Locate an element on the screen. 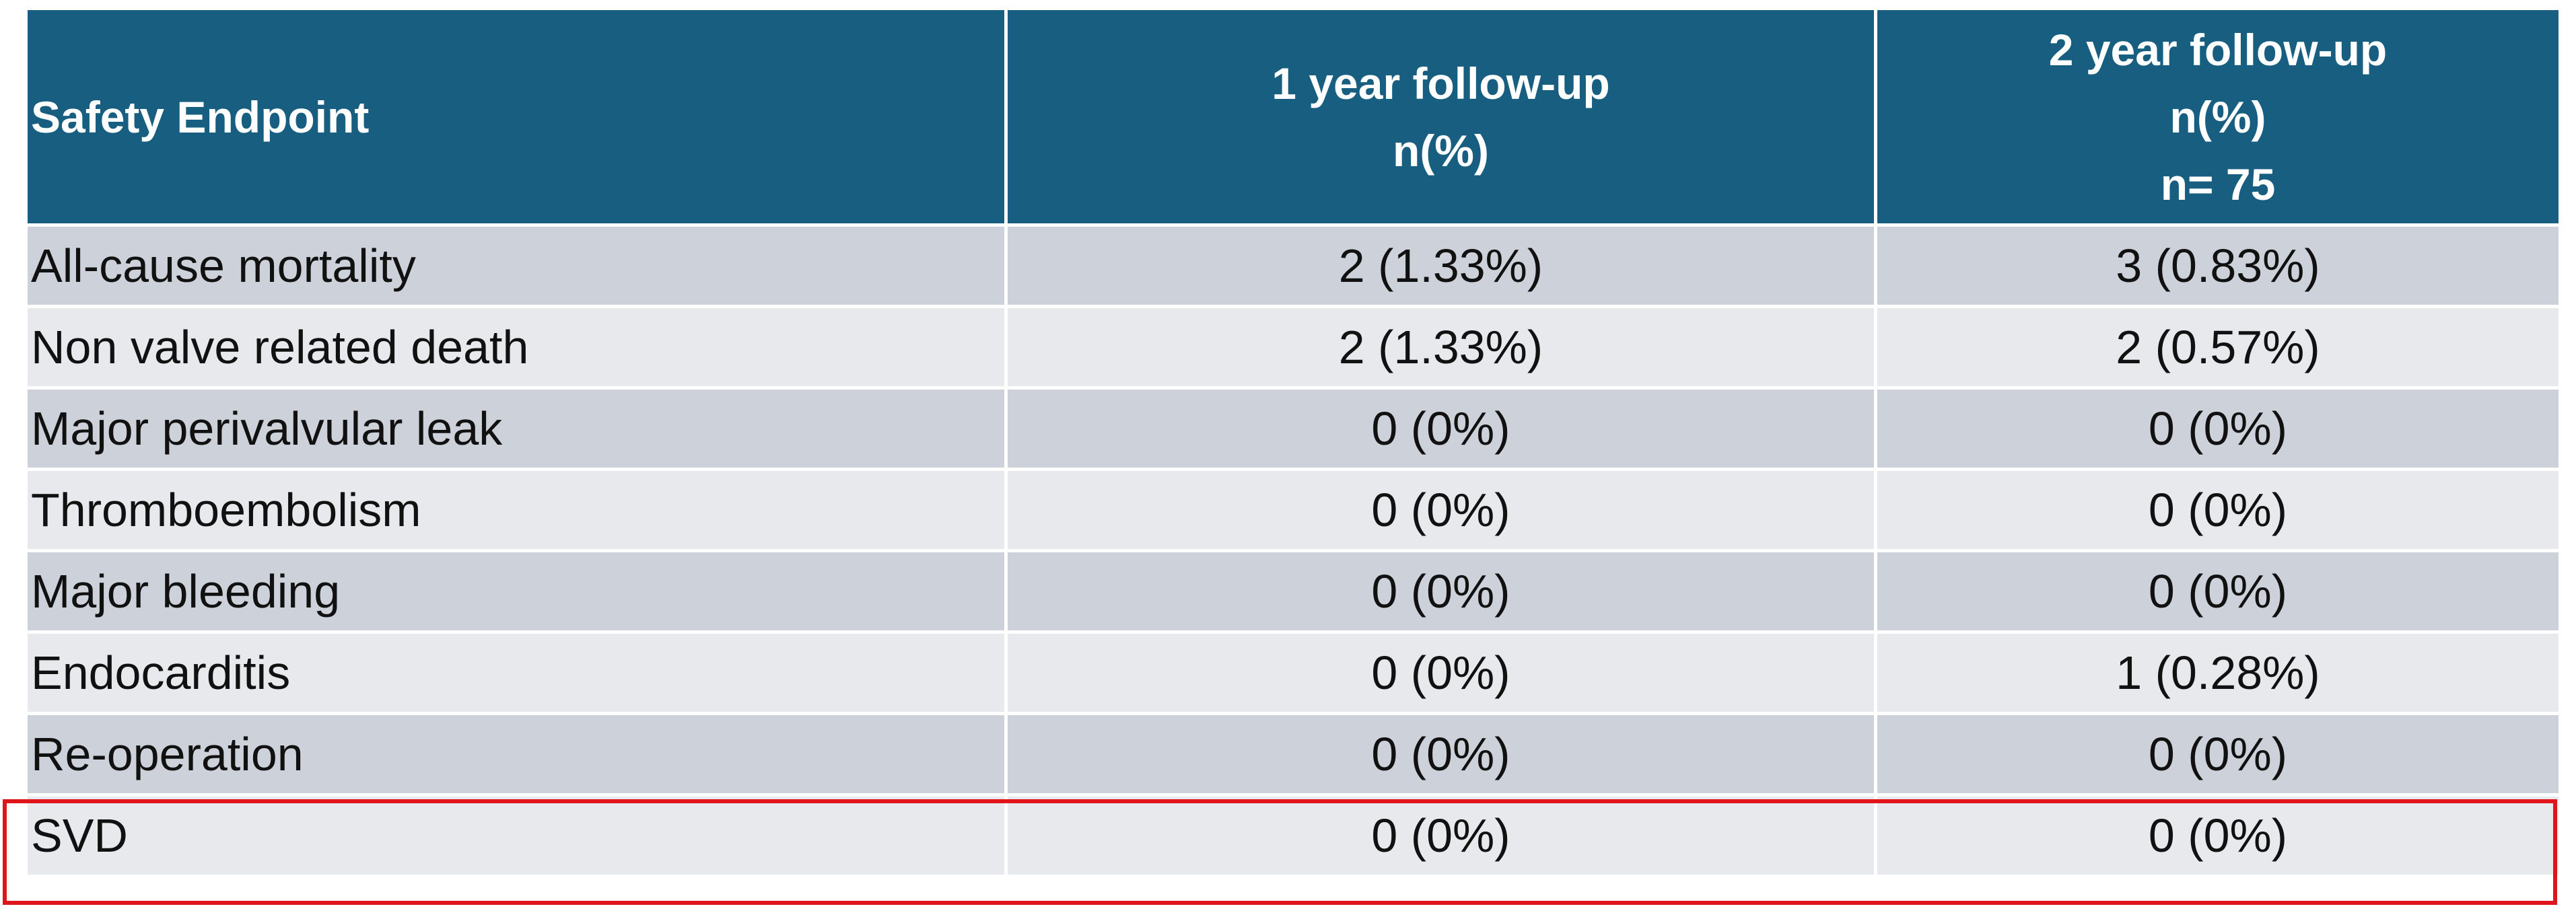 The height and width of the screenshot is (921, 2576). endpoint-cell: Re-operation is located at coordinates (516, 754).